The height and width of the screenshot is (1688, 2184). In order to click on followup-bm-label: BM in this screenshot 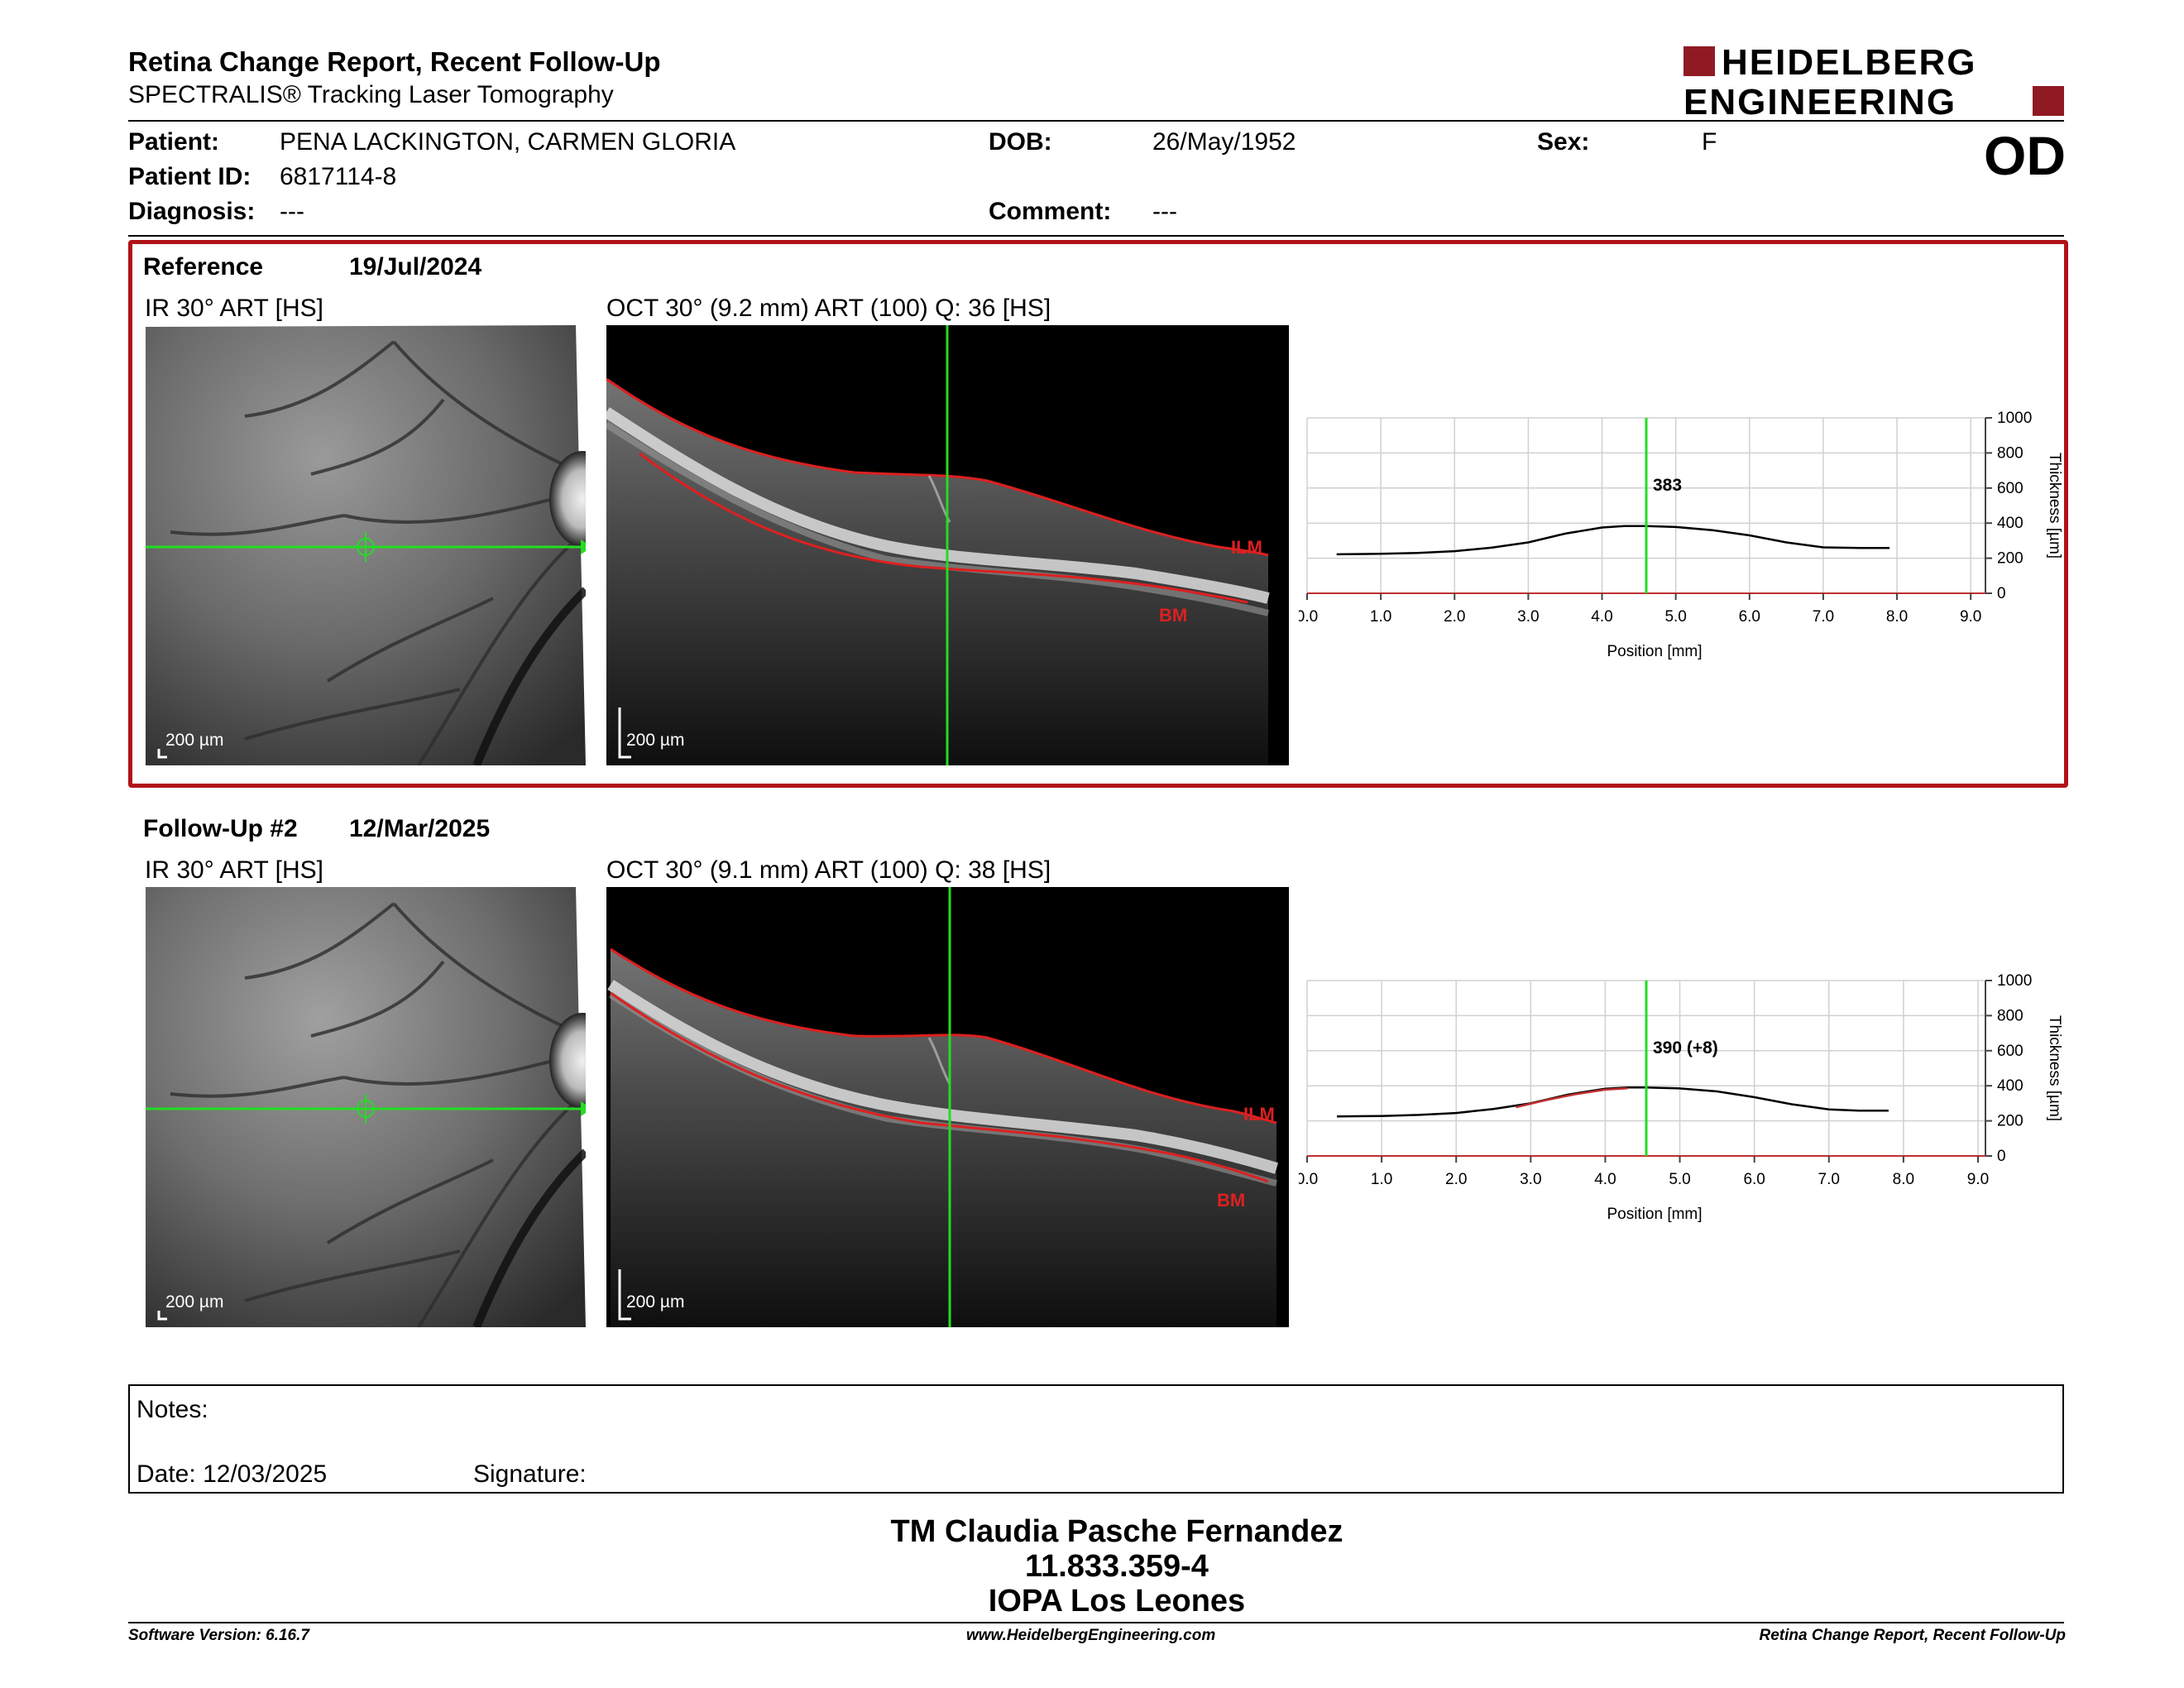, I will do `click(1231, 1200)`.